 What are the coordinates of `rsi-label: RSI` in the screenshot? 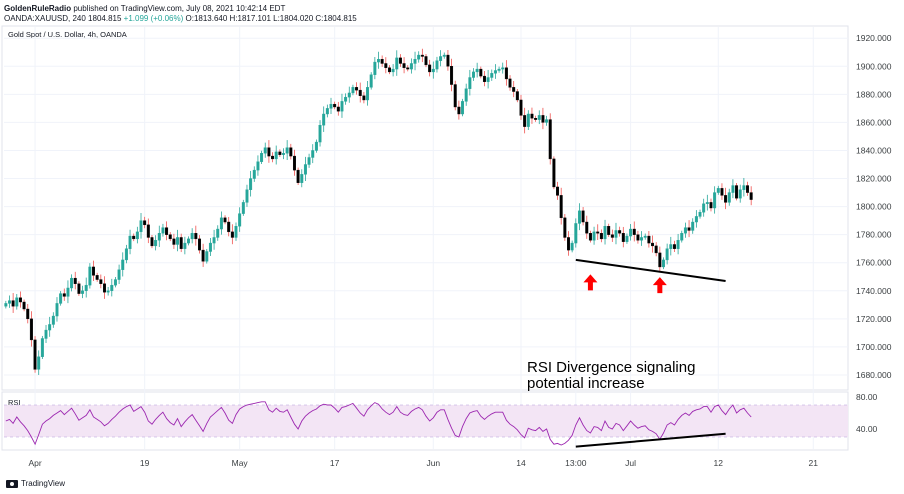 It's located at (14, 402).